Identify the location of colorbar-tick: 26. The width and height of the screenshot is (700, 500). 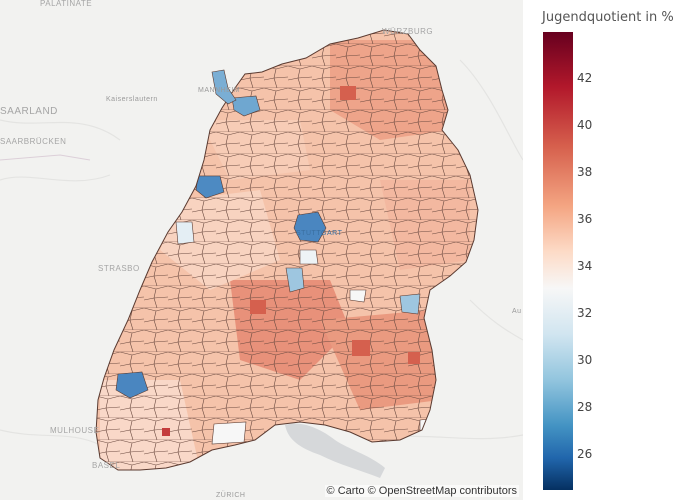
(585, 454).